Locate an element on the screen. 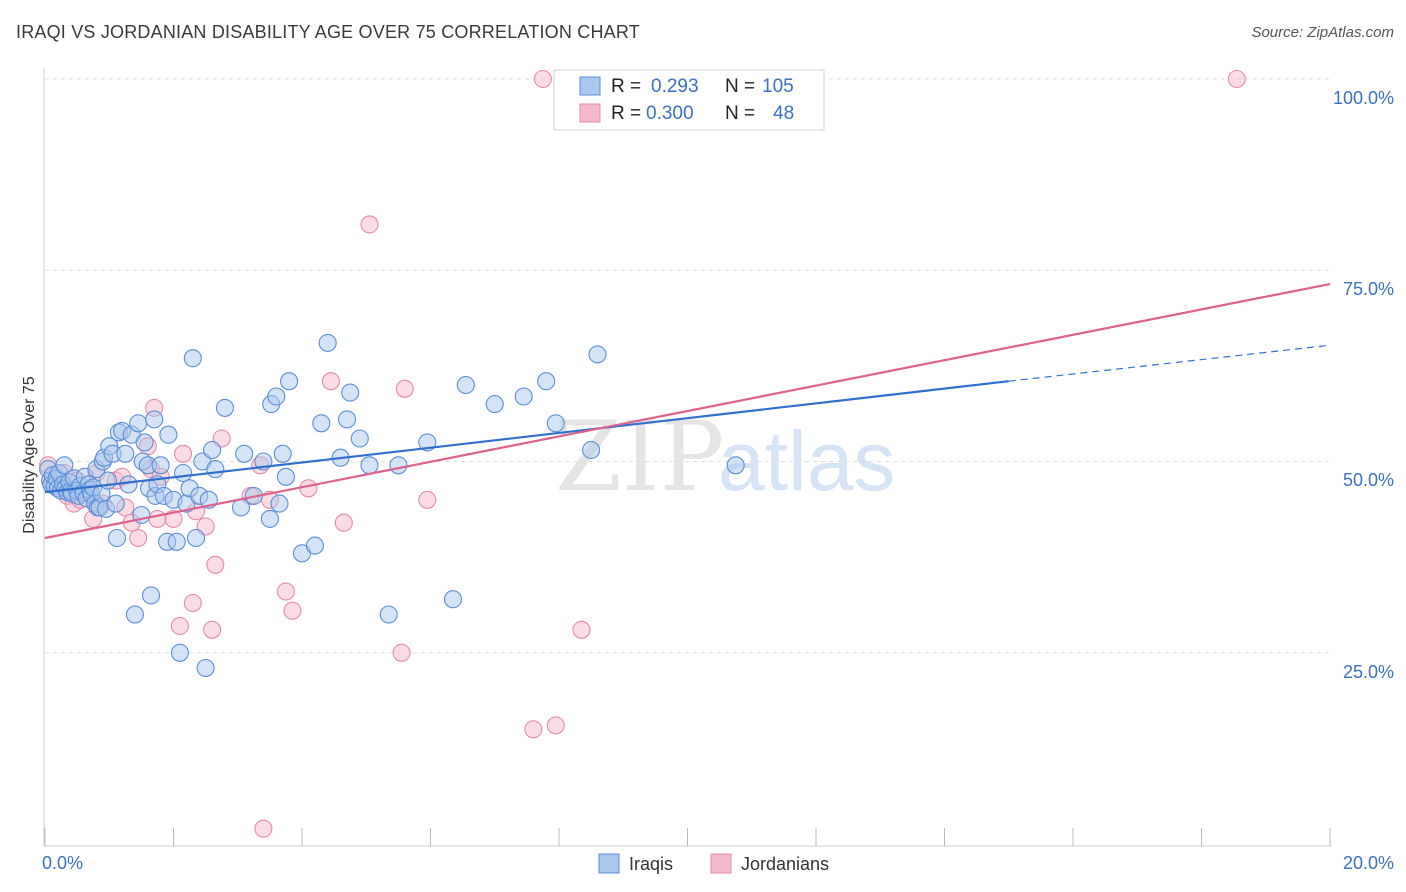 The width and height of the screenshot is (1406, 892). legend-jordanians-r-label: R = is located at coordinates (626, 113).